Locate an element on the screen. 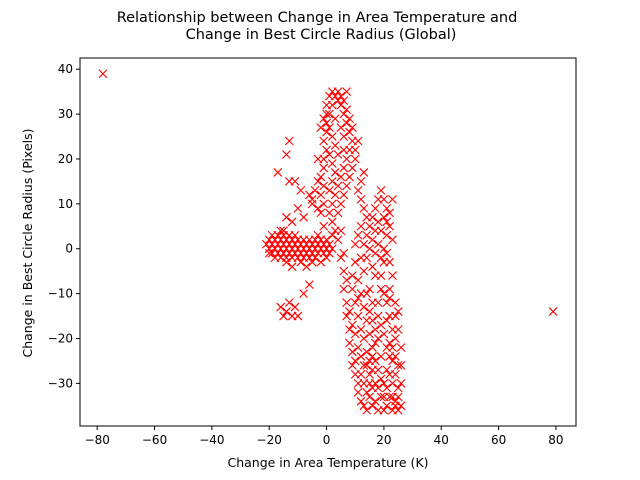 The height and width of the screenshot is (480, 640). y-tick-label: 40 is located at coordinates (65, 69).